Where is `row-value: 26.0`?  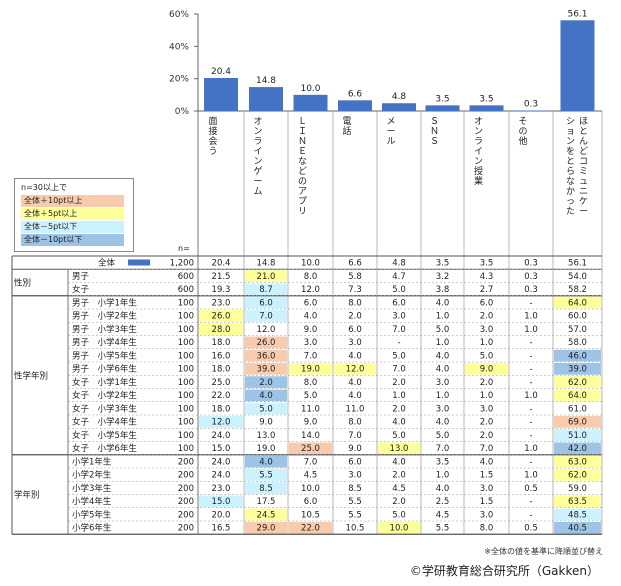
row-value: 26.0 is located at coordinates (221, 317).